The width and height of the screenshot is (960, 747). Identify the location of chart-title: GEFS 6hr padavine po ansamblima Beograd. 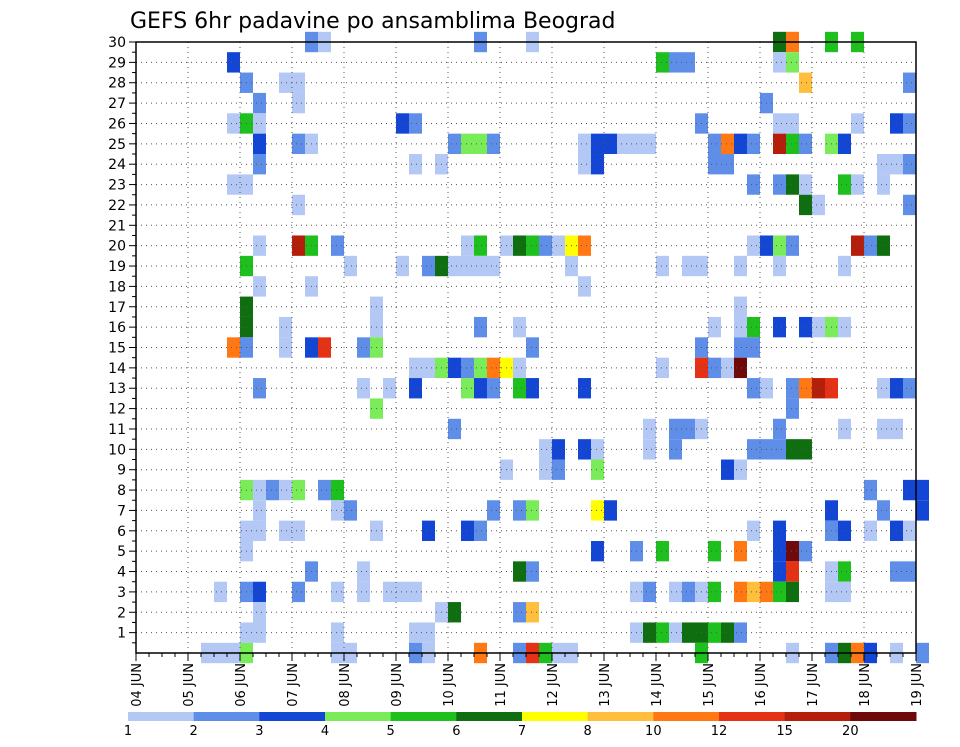
(373, 21).